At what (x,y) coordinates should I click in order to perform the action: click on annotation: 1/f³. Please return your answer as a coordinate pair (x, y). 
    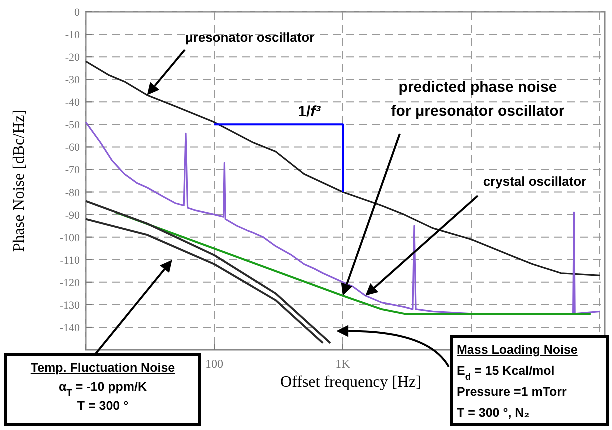
    Looking at the image, I should click on (310, 112).